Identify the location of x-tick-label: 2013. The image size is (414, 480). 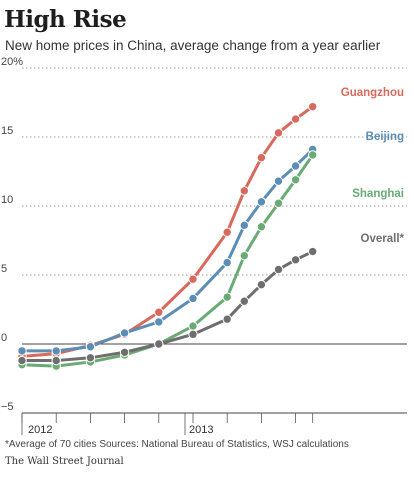
(201, 430).